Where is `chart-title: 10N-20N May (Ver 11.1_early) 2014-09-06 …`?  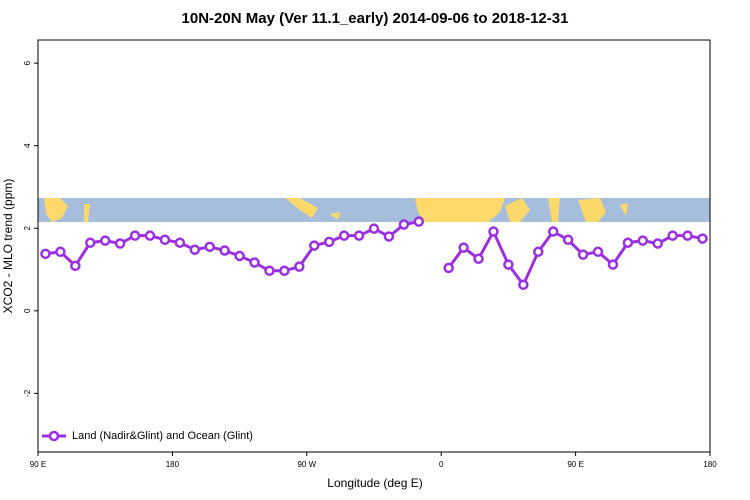 chart-title: 10N-20N May (Ver 11.1_early) 2014-09-06 … is located at coordinates (375, 18).